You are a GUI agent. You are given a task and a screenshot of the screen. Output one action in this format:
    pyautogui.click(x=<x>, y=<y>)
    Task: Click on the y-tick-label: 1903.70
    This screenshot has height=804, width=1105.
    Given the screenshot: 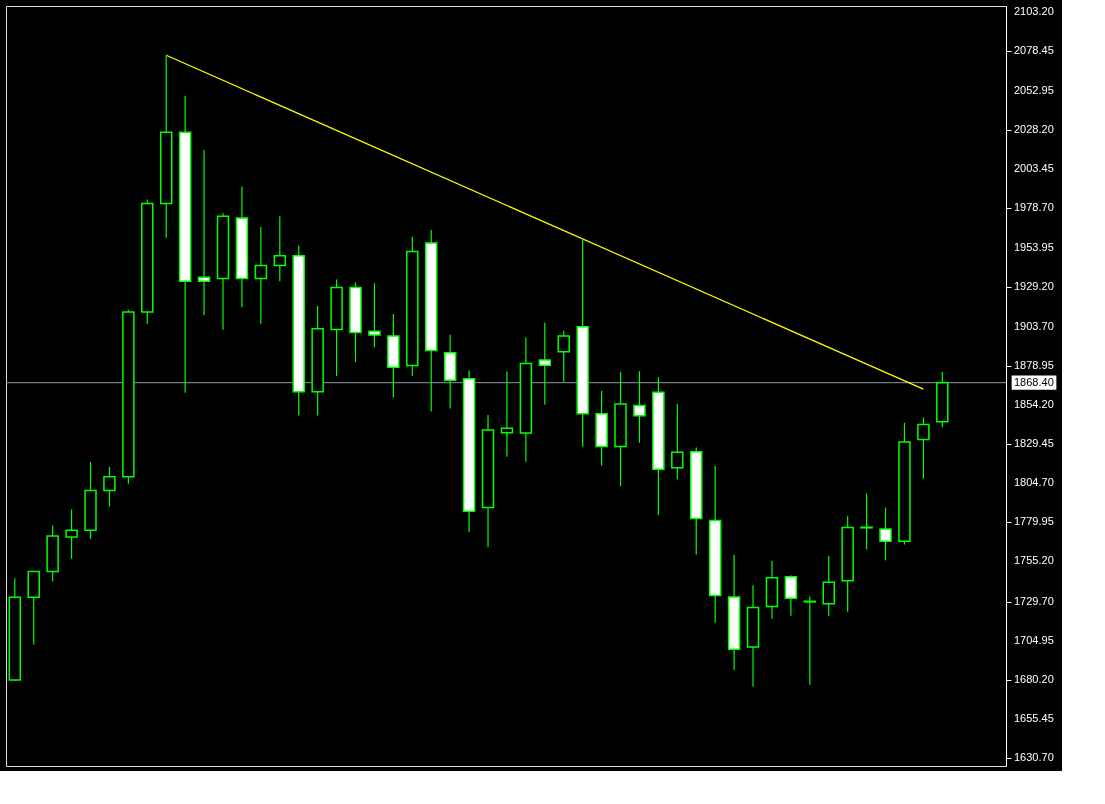 What is the action you would take?
    pyautogui.click(x=1034, y=325)
    